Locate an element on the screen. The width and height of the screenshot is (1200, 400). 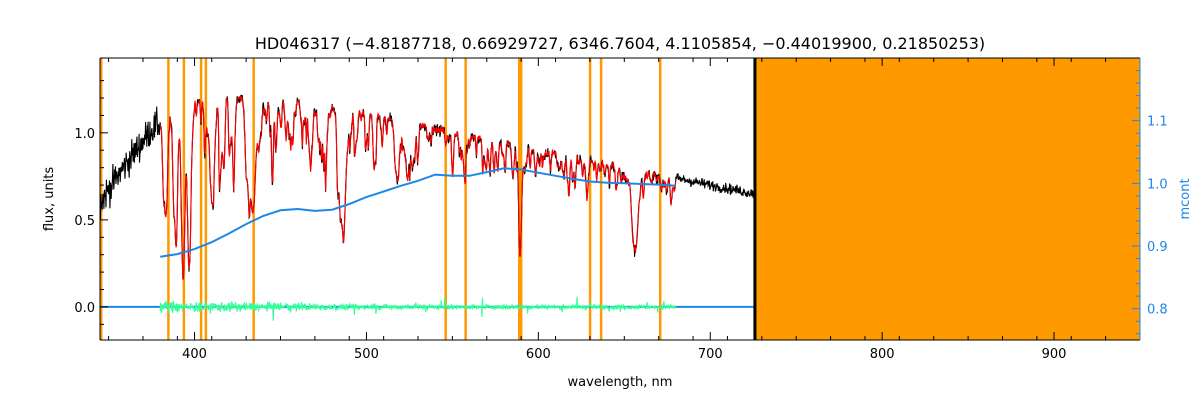
x-tick-label: 800 is located at coordinates (882, 354).